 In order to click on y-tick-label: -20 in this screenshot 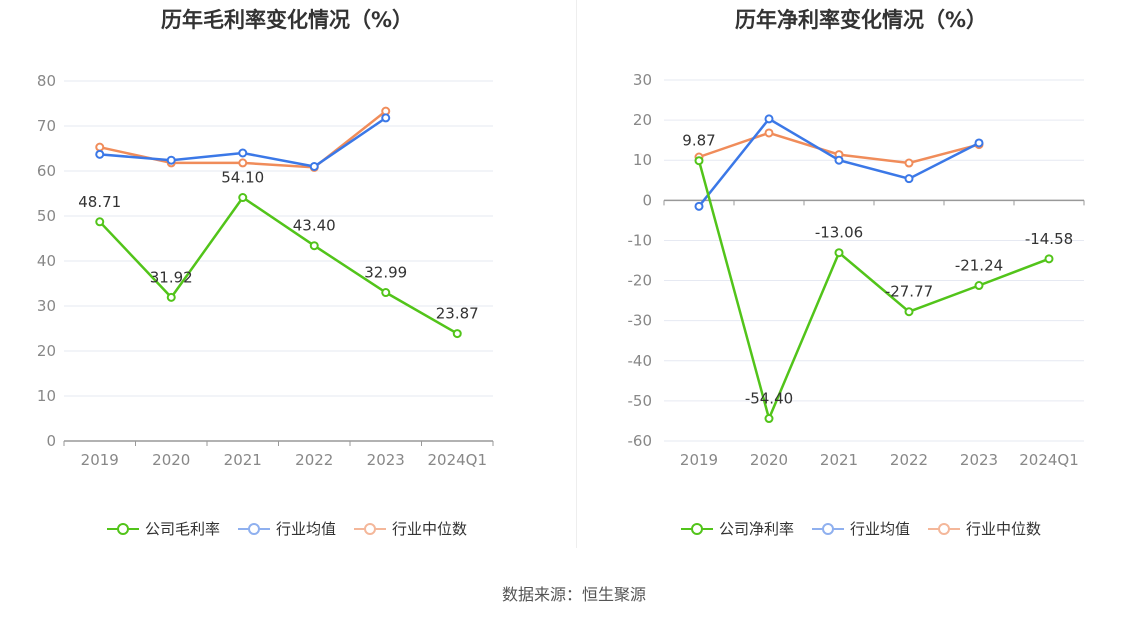, I will do `click(640, 281)`.